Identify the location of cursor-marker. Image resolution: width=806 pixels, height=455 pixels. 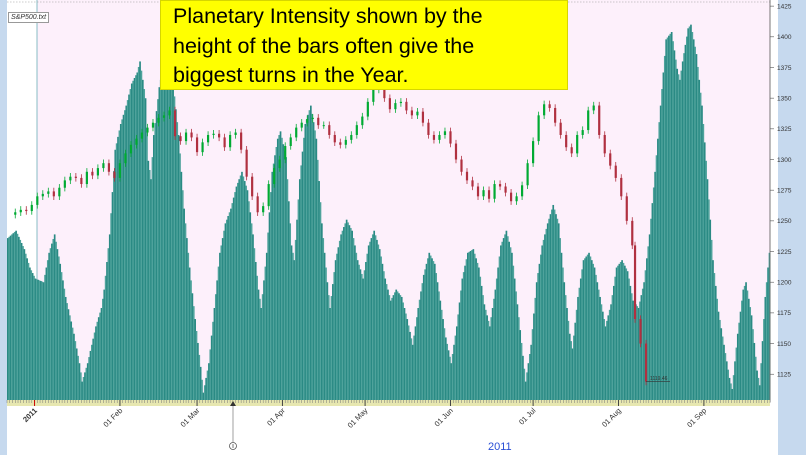
(233, 425).